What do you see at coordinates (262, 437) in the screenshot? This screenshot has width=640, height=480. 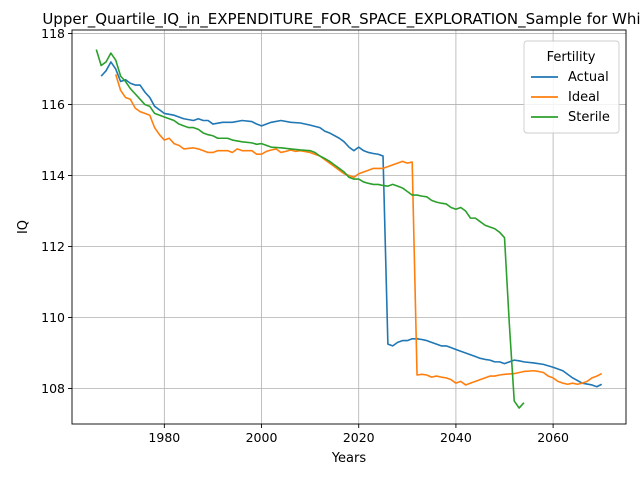 I see `x-tick-label: 2000` at bounding box center [262, 437].